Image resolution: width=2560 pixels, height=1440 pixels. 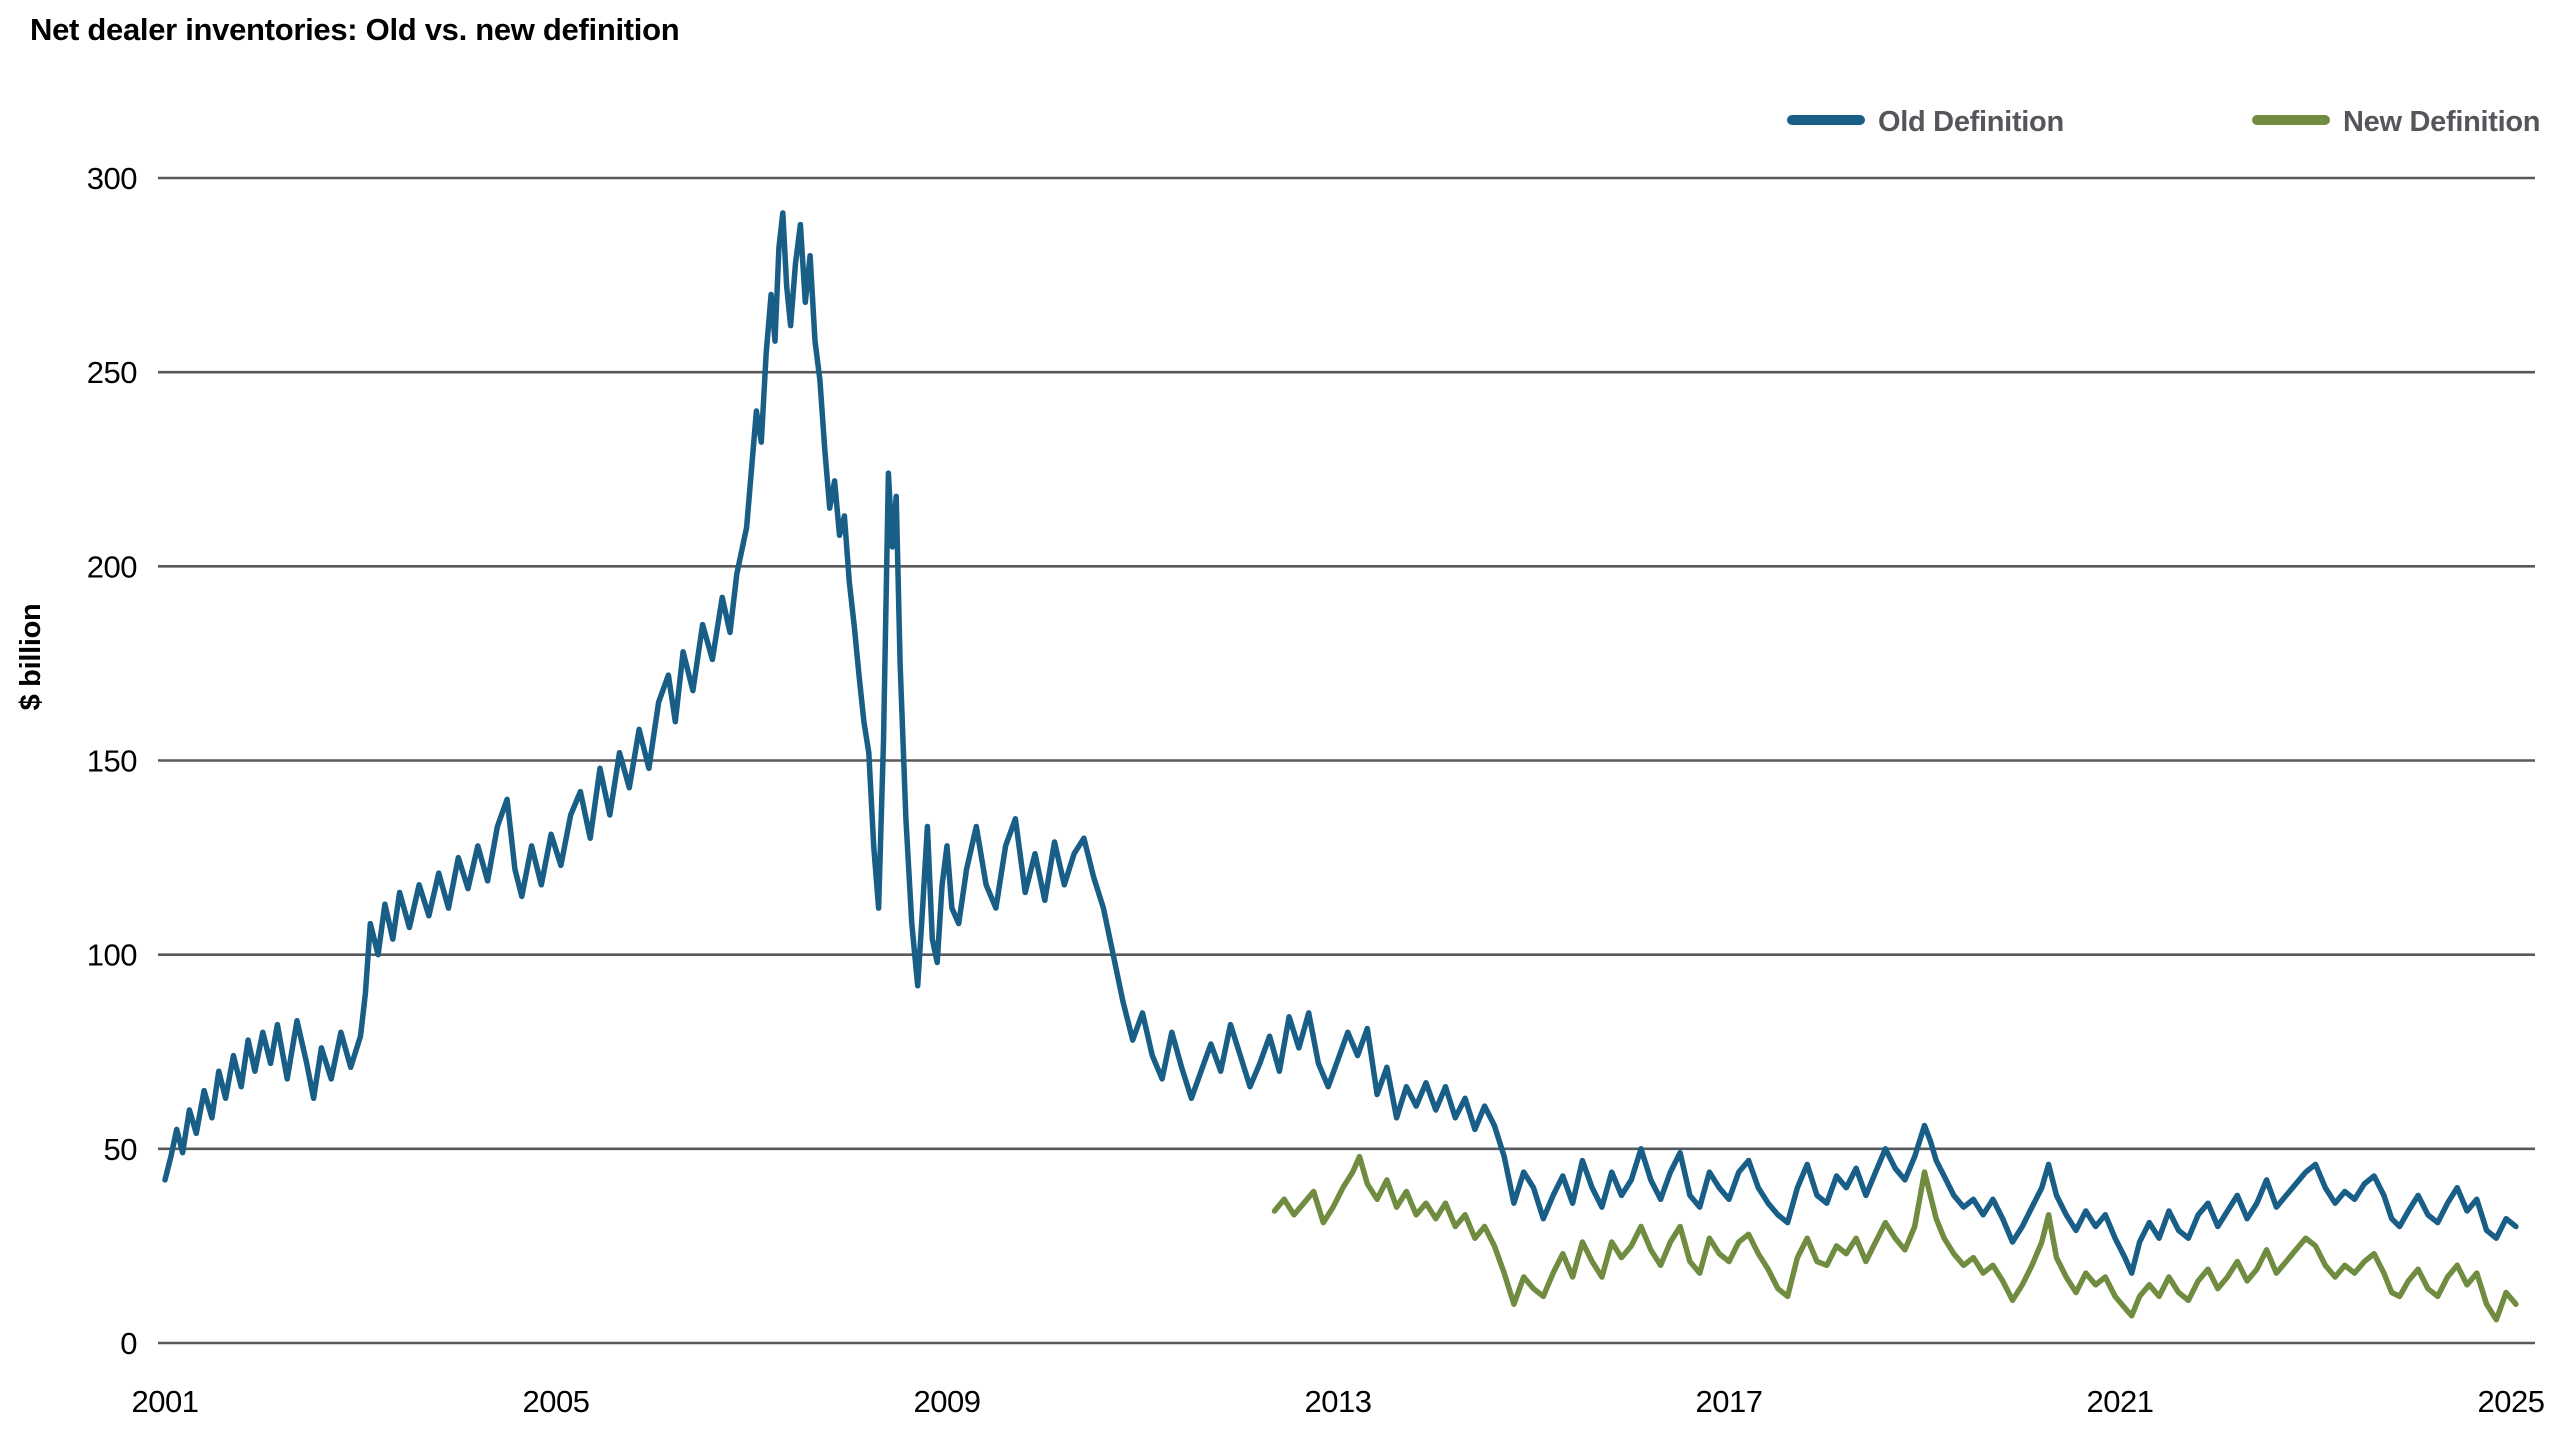 What do you see at coordinates (31, 657) in the screenshot?
I see `y-axis-label: $ billion` at bounding box center [31, 657].